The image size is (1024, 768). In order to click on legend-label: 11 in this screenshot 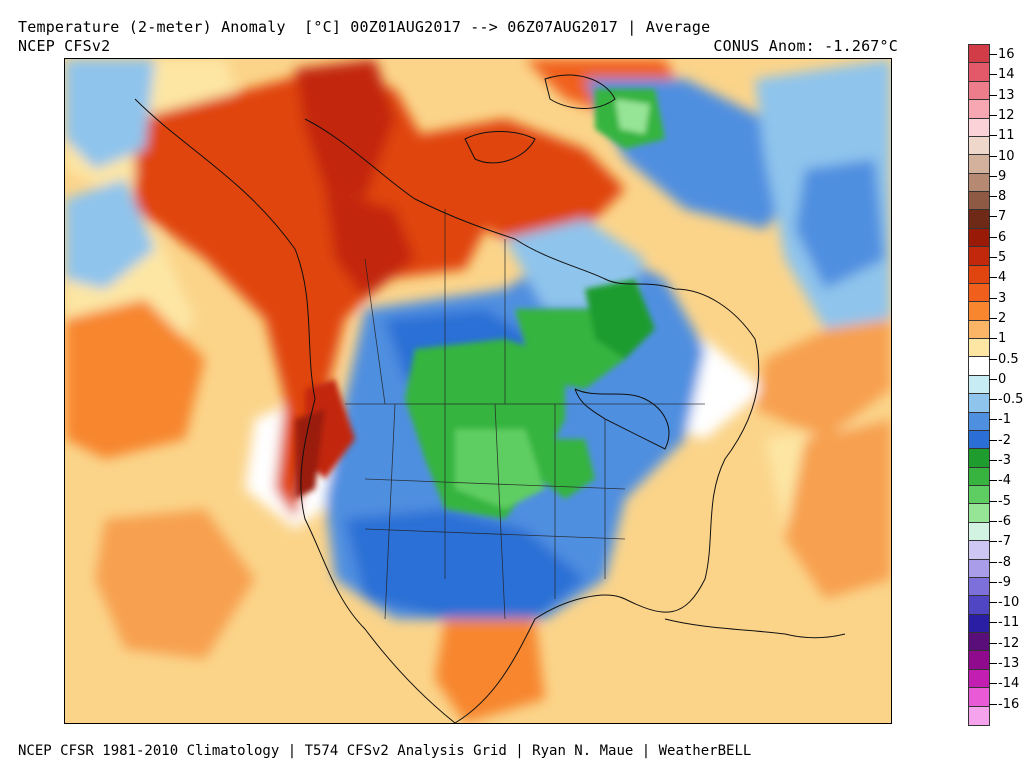, I will do `click(1006, 136)`.